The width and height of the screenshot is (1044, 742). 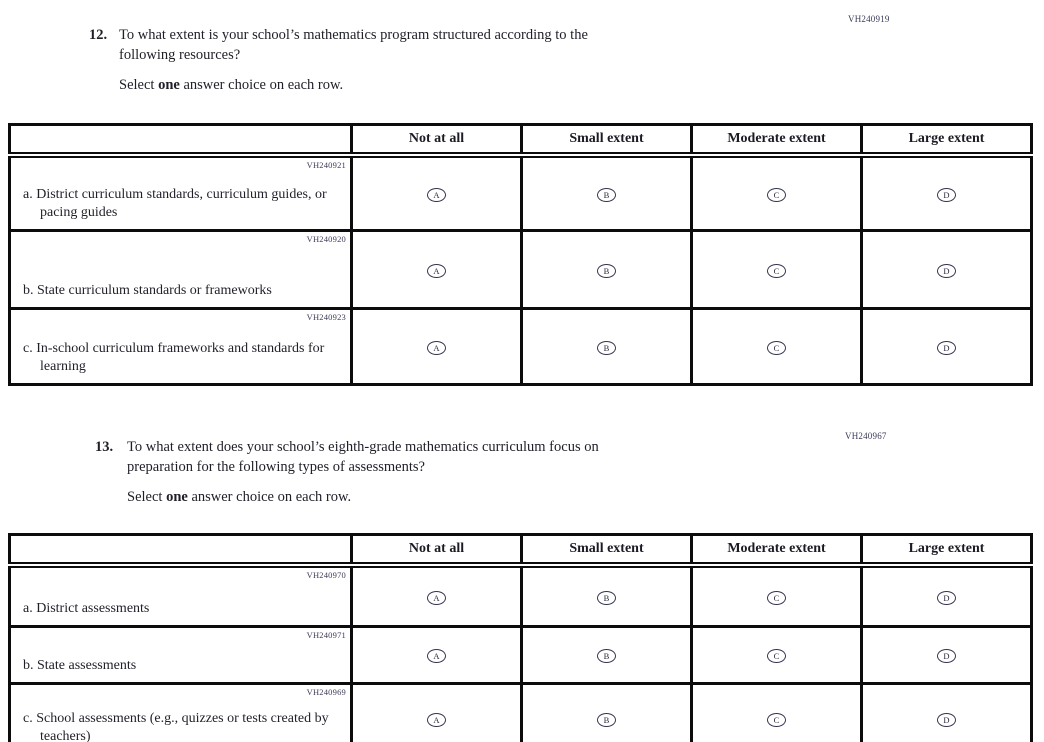 I want to click on table-row: VH240970 a. District assessments A B C D, so click(x=520, y=595).